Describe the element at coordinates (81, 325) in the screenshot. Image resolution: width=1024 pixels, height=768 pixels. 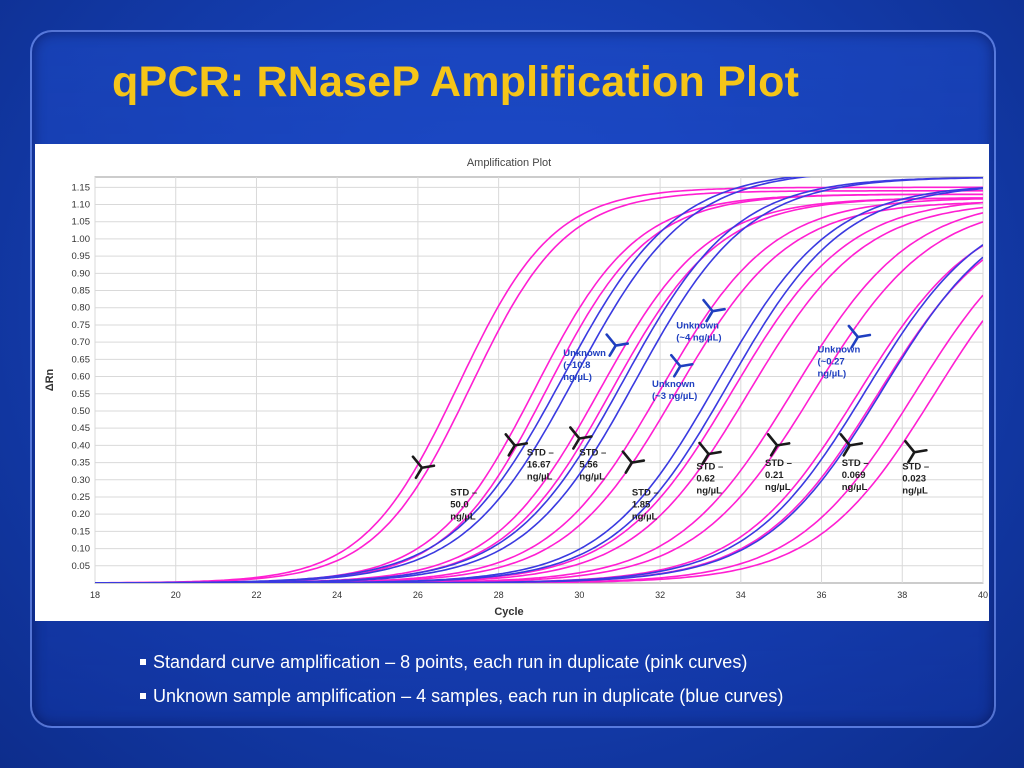
I see `y-tick-label: 0.75` at that location.